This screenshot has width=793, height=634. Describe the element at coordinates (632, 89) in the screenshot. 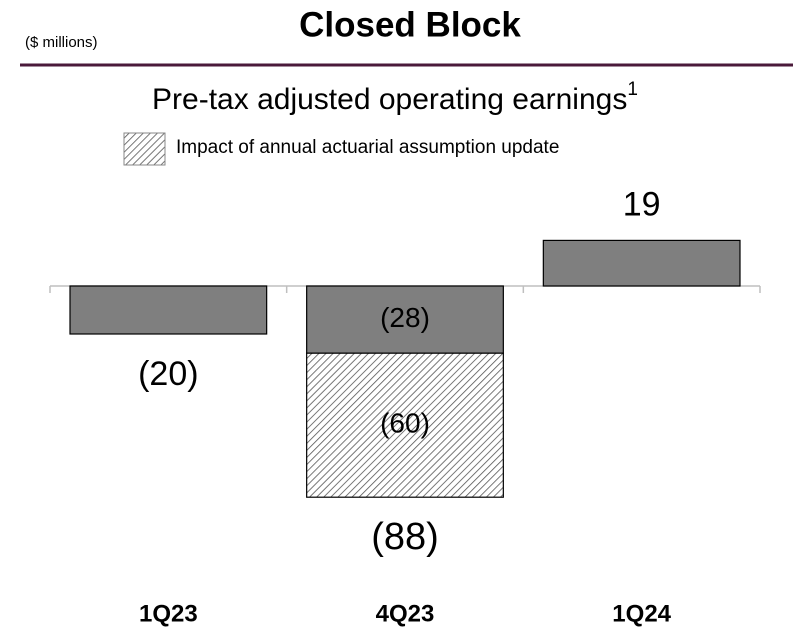

I see `subtitle-footnote: 1` at that location.